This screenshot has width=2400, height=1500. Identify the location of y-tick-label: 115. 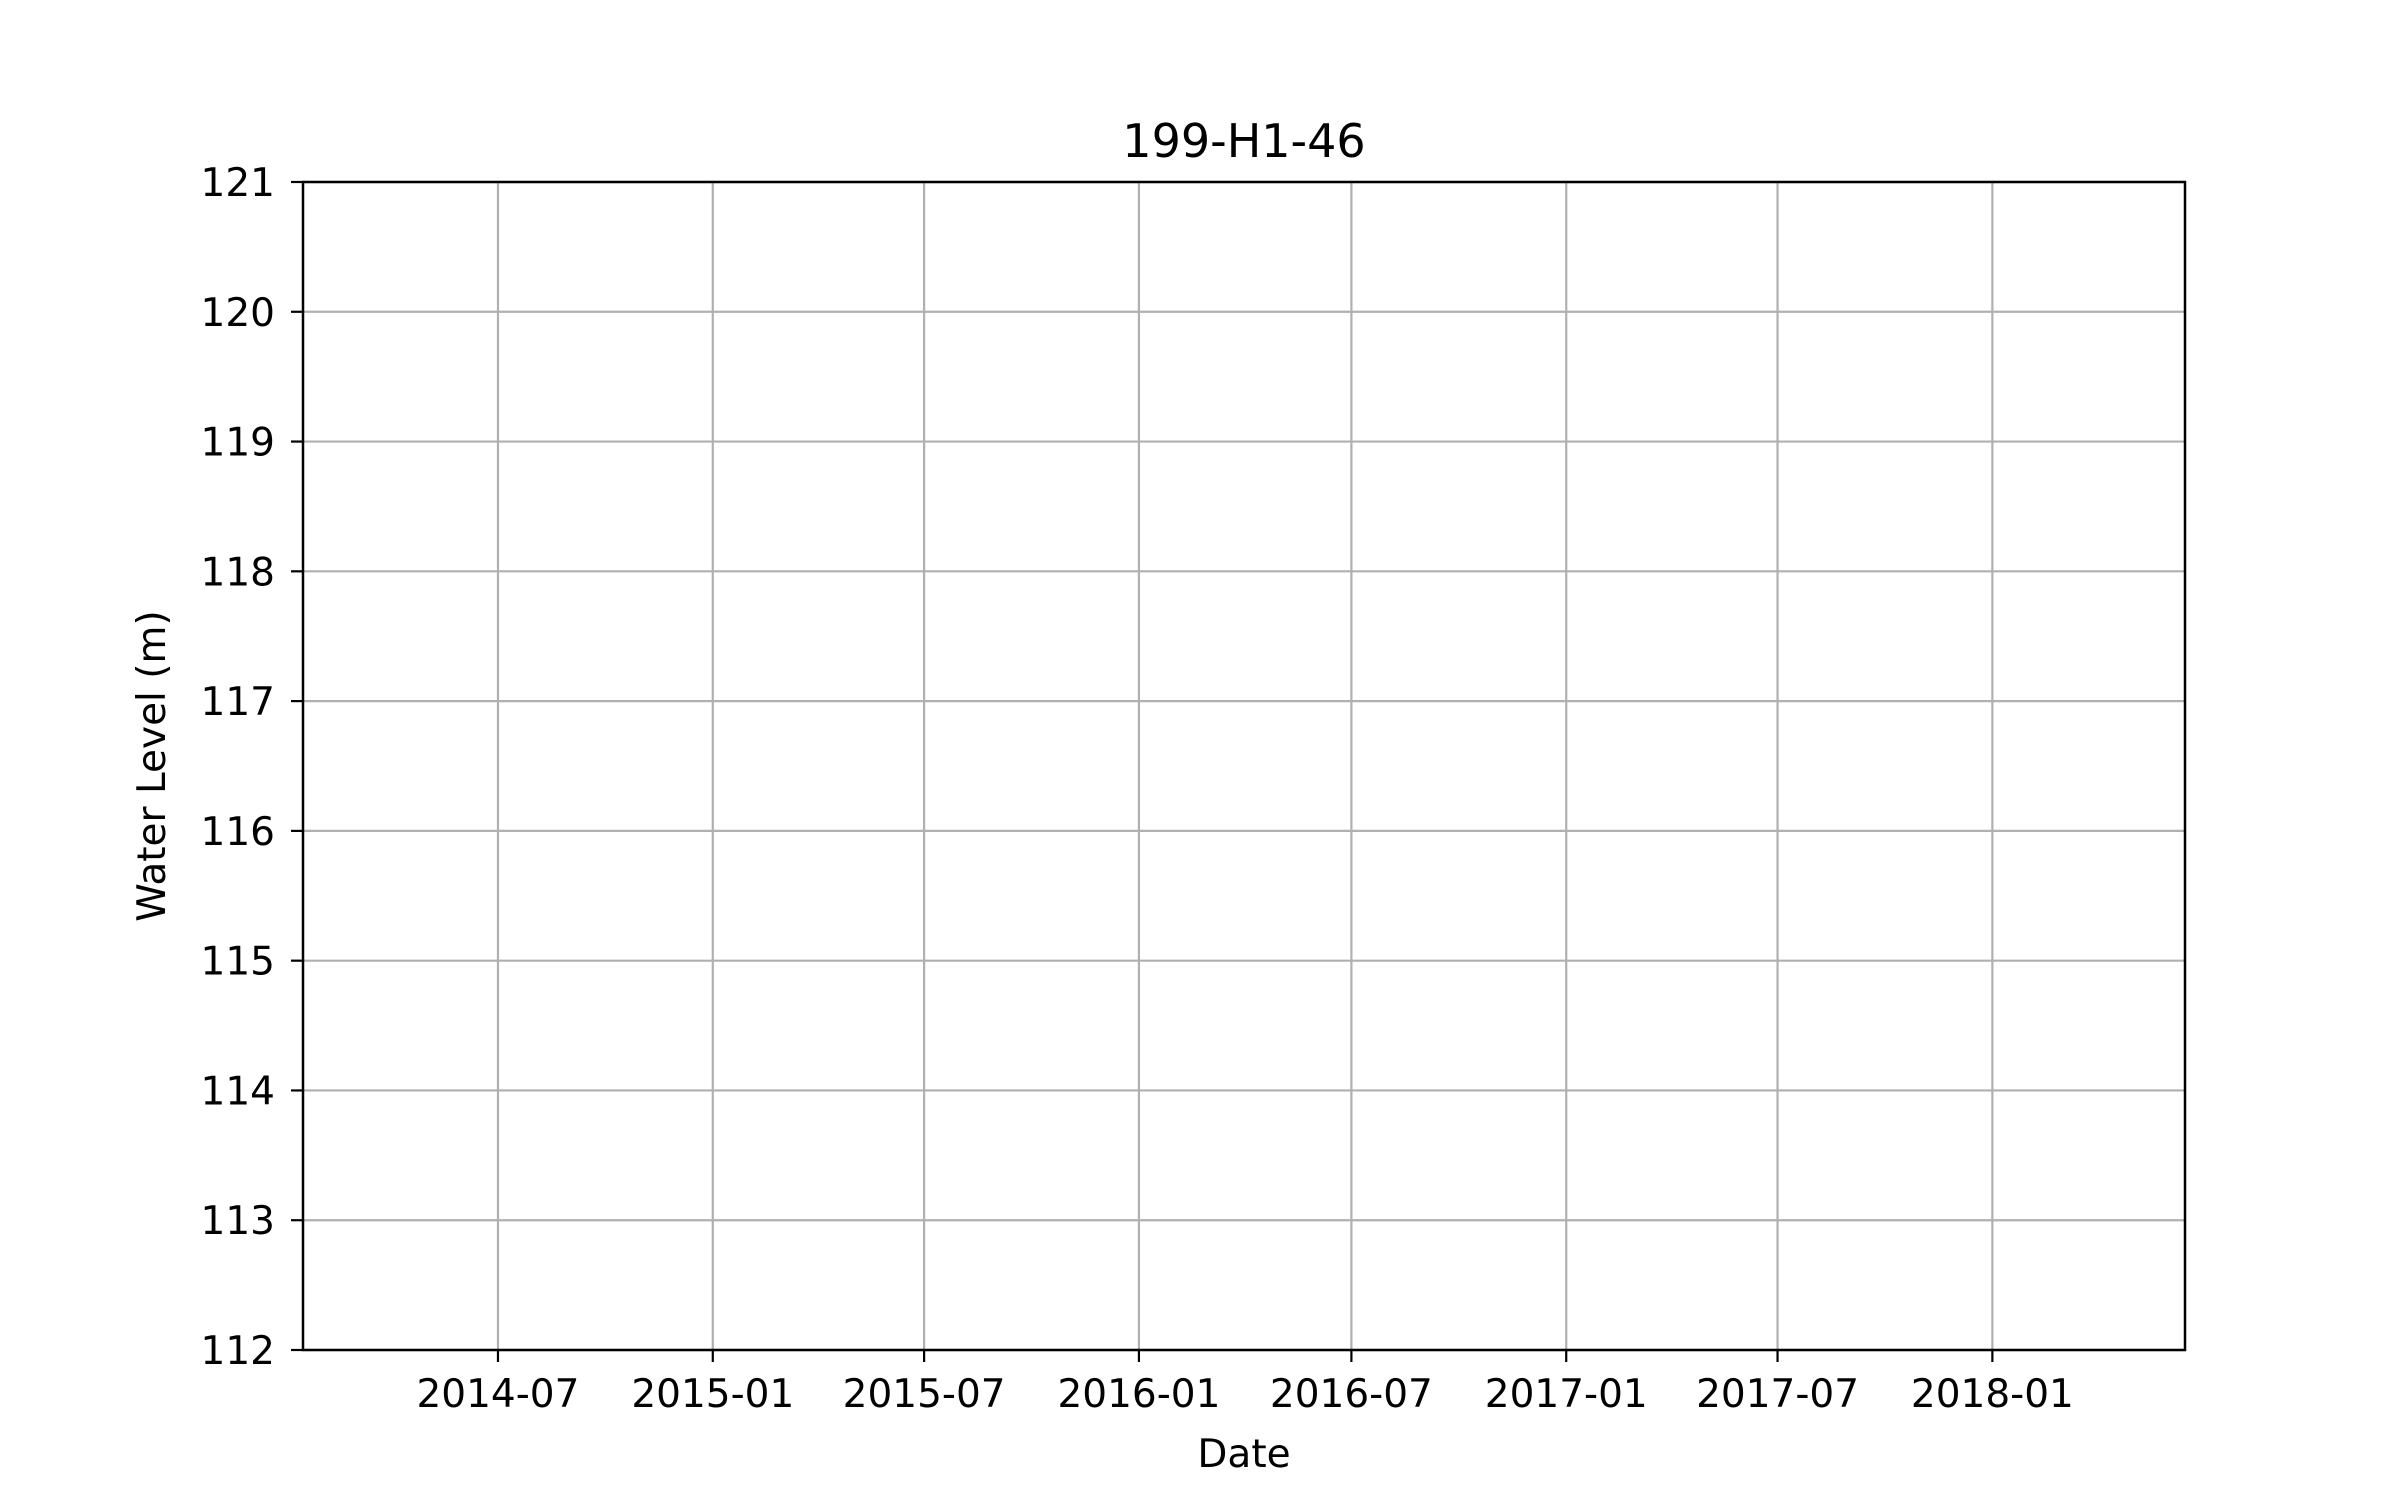
(238, 962).